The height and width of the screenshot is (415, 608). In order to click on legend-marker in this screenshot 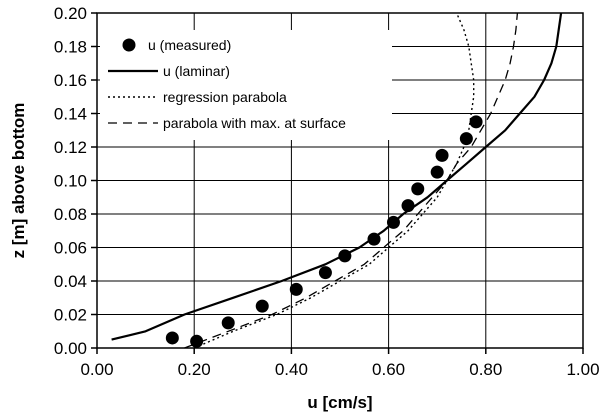, I will do `click(129, 45)`.